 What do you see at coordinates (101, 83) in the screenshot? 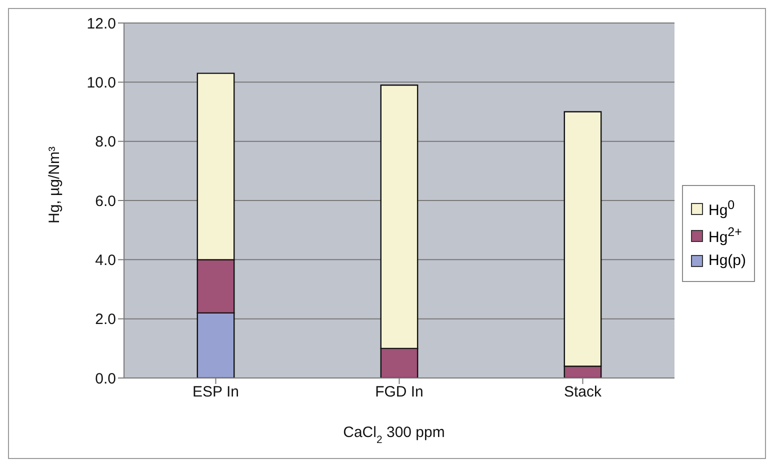
I see `y-tick-label: 10.0` at bounding box center [101, 83].